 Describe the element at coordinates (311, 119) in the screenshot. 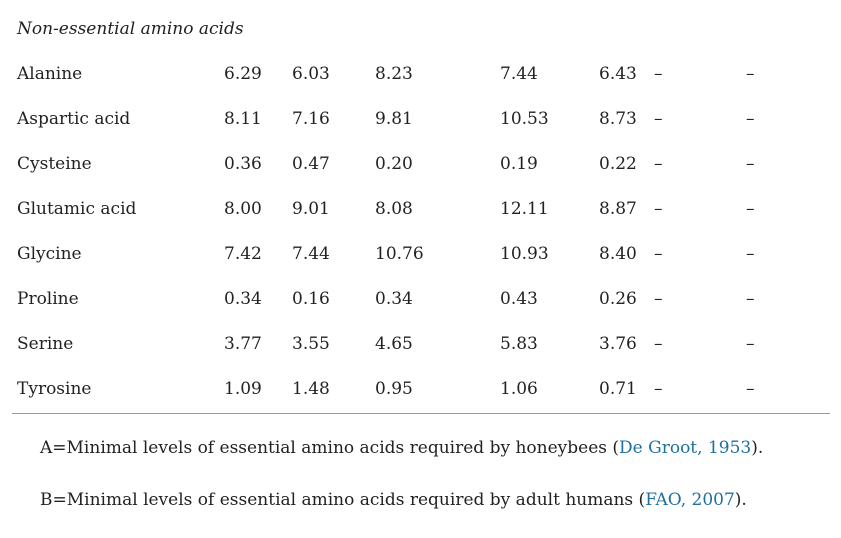

I see `table-cell-value: 7.16` at that location.